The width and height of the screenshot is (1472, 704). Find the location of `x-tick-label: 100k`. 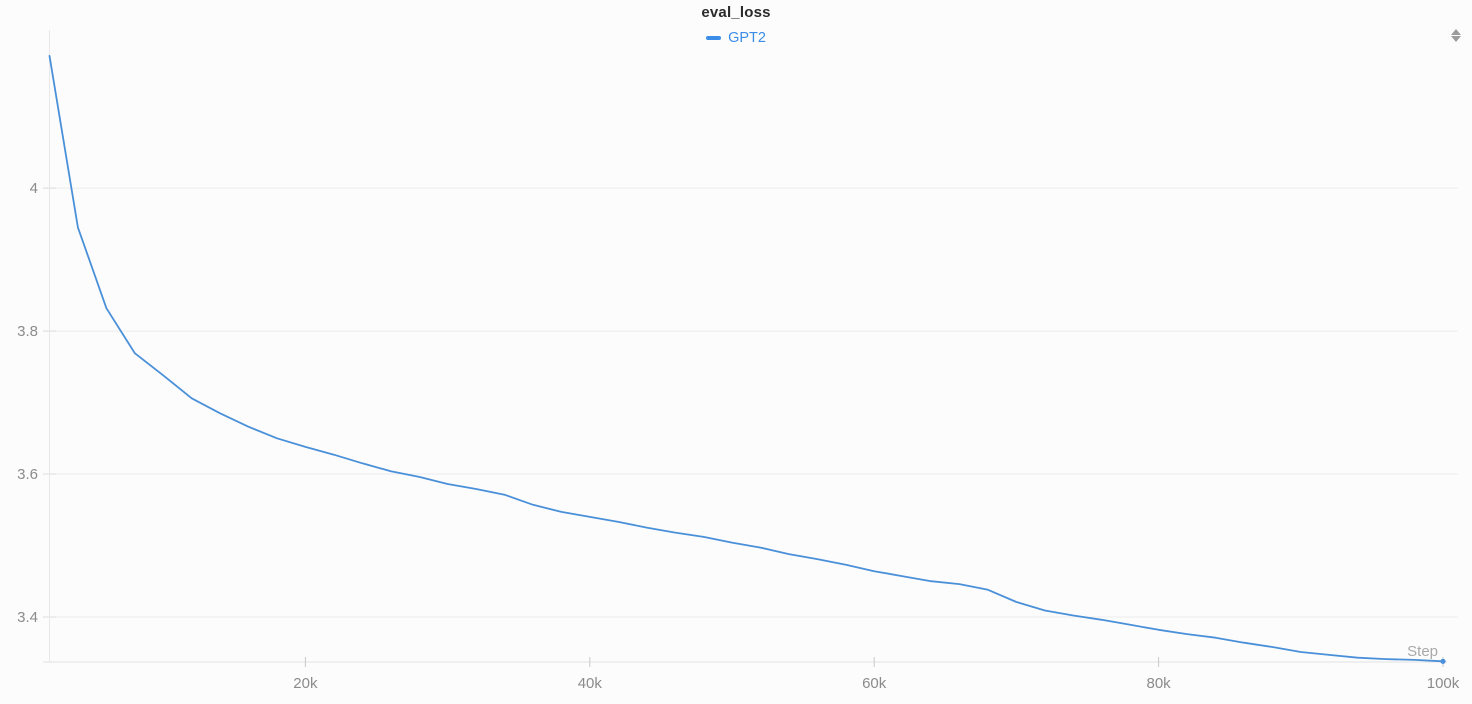

x-tick-label: 100k is located at coordinates (1443, 683).